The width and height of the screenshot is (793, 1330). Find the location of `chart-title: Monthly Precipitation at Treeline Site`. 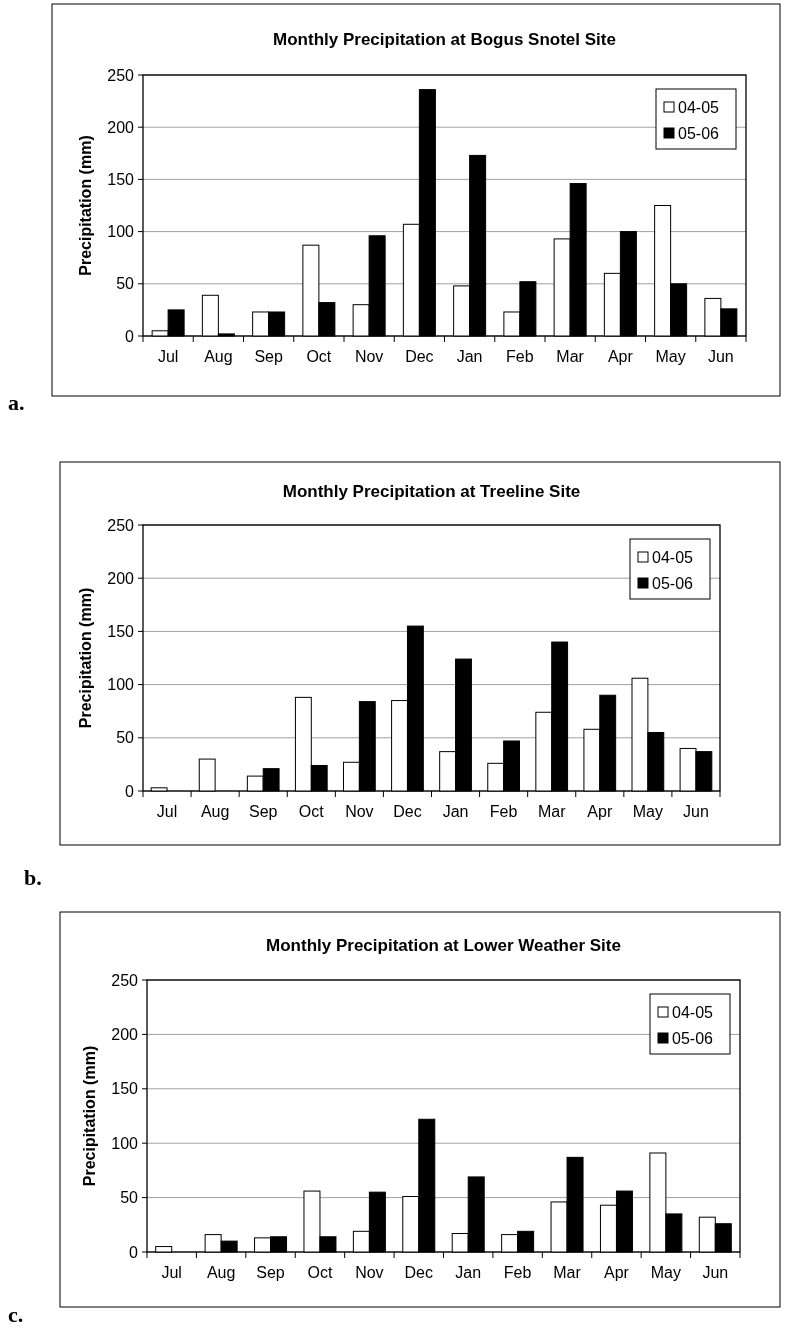

chart-title: Monthly Precipitation at Treeline Site is located at coordinates (431, 491).